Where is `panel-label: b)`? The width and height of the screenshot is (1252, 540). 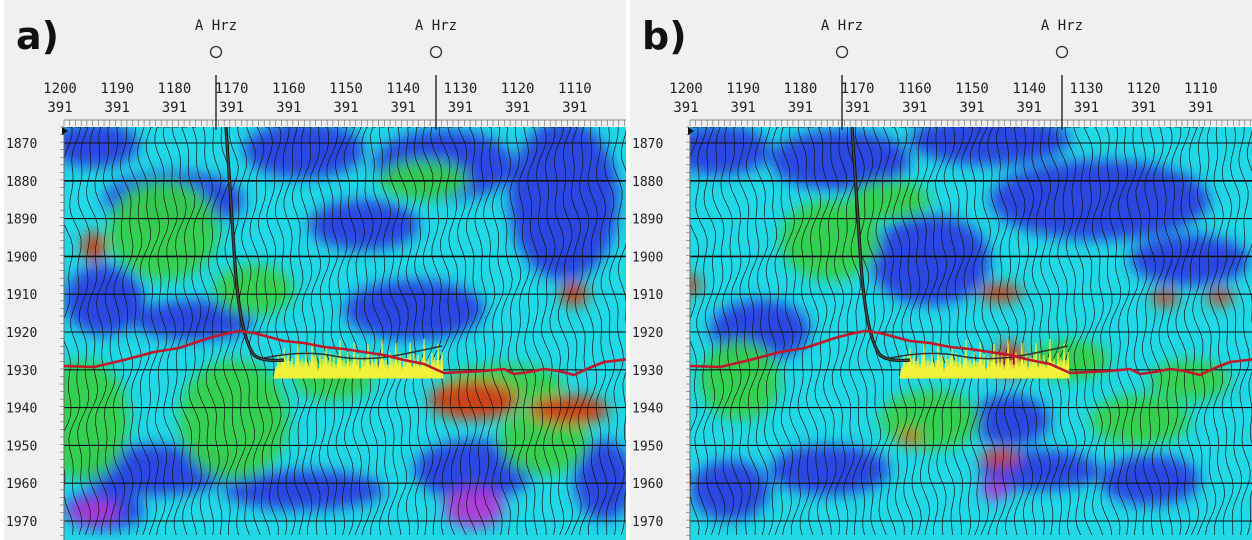
panel-label: b) is located at coordinates (664, 36).